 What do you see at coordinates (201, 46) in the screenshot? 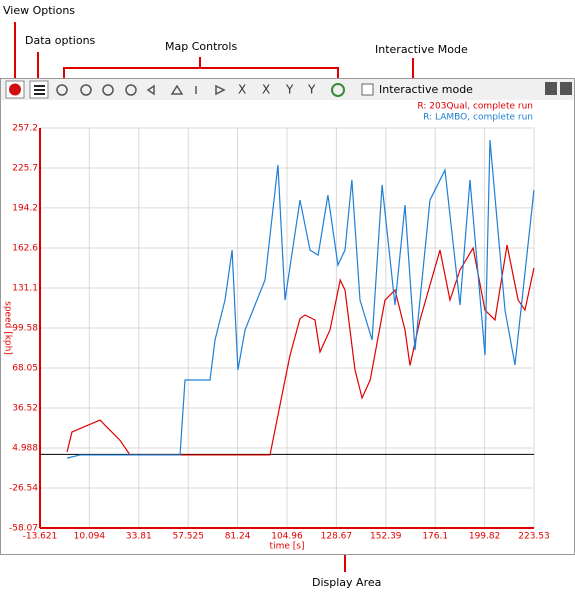
I see `annotation: Map Controls` at bounding box center [201, 46].